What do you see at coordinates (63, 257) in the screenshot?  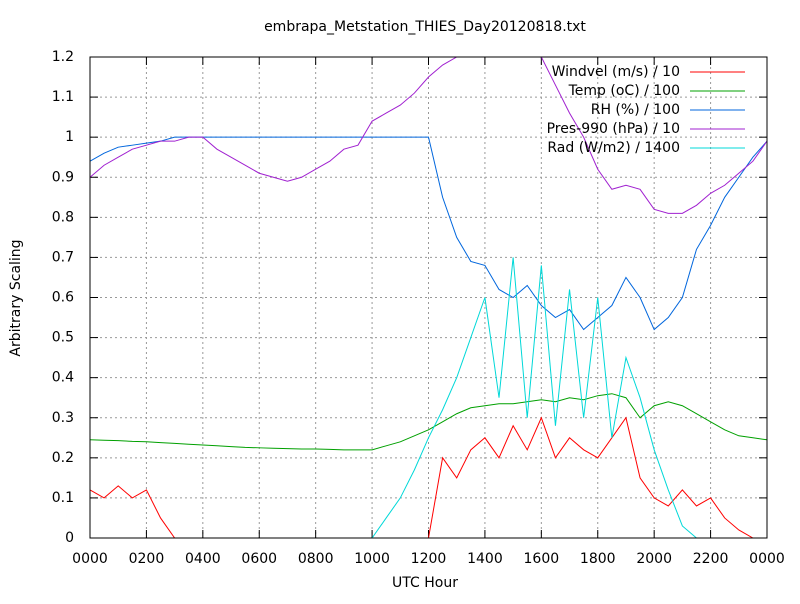 I see `y-tick-label: 0.7` at bounding box center [63, 257].